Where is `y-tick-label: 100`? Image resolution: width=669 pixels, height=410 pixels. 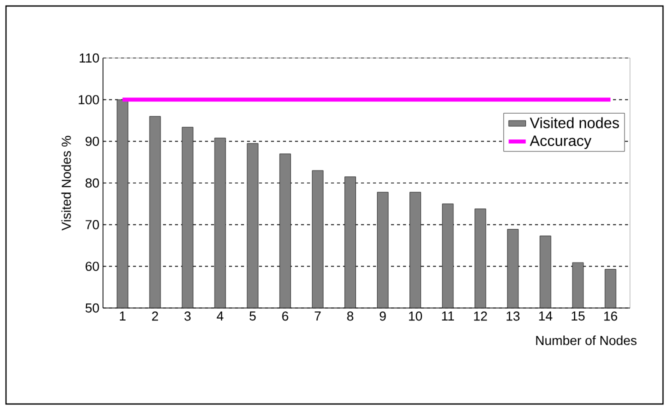 y-tick-label: 100 is located at coordinates (88, 99).